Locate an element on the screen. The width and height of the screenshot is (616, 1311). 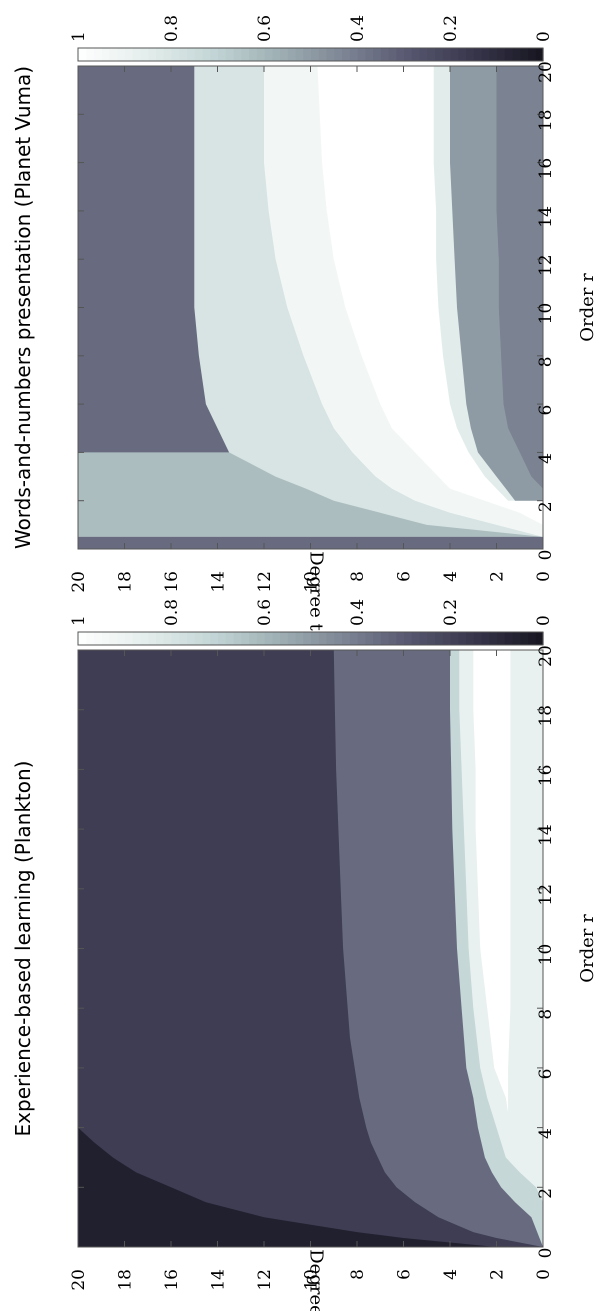
degree-tick-label: 18 is located at coordinates (126, 1280).